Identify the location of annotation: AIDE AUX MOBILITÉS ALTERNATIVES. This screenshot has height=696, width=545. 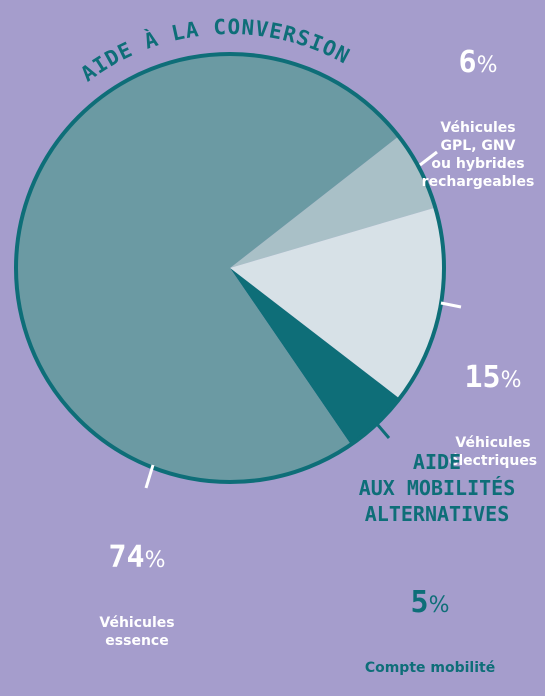
(437, 488).